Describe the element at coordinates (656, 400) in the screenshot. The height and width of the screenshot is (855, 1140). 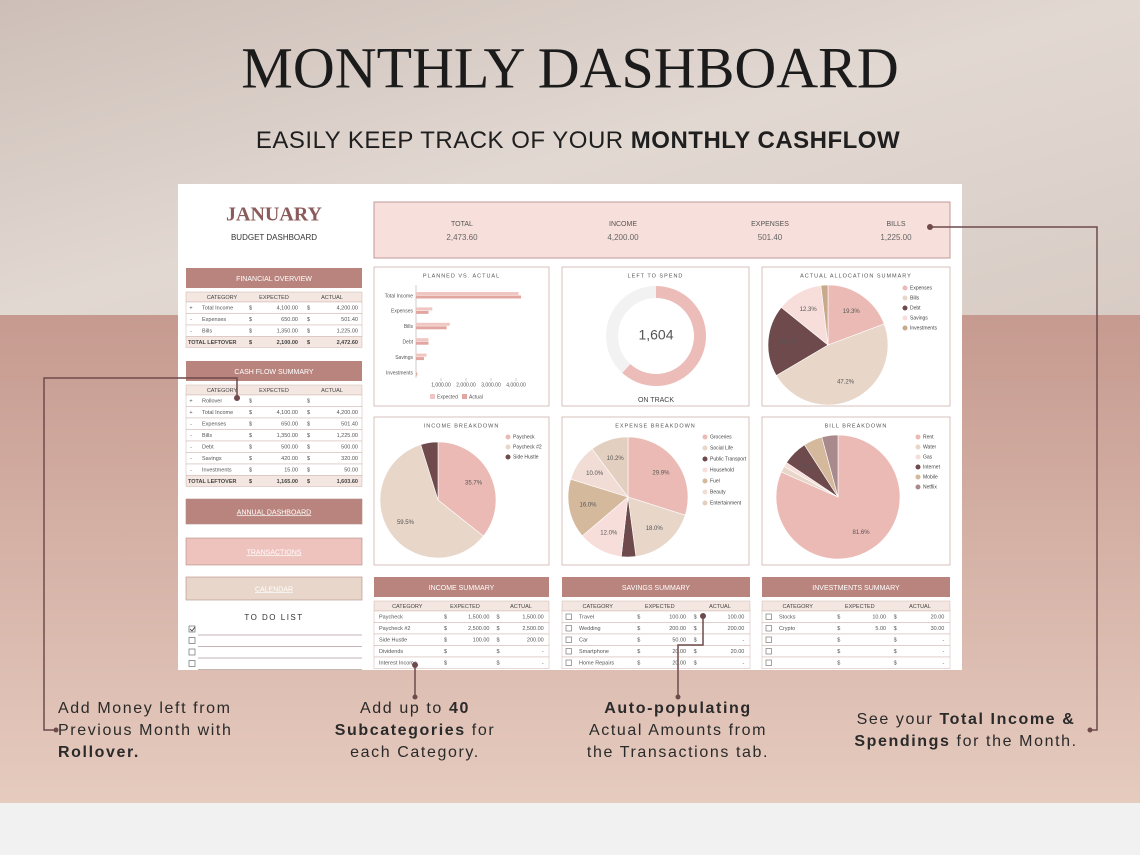
I see `status-label: ON TRACK` at that location.